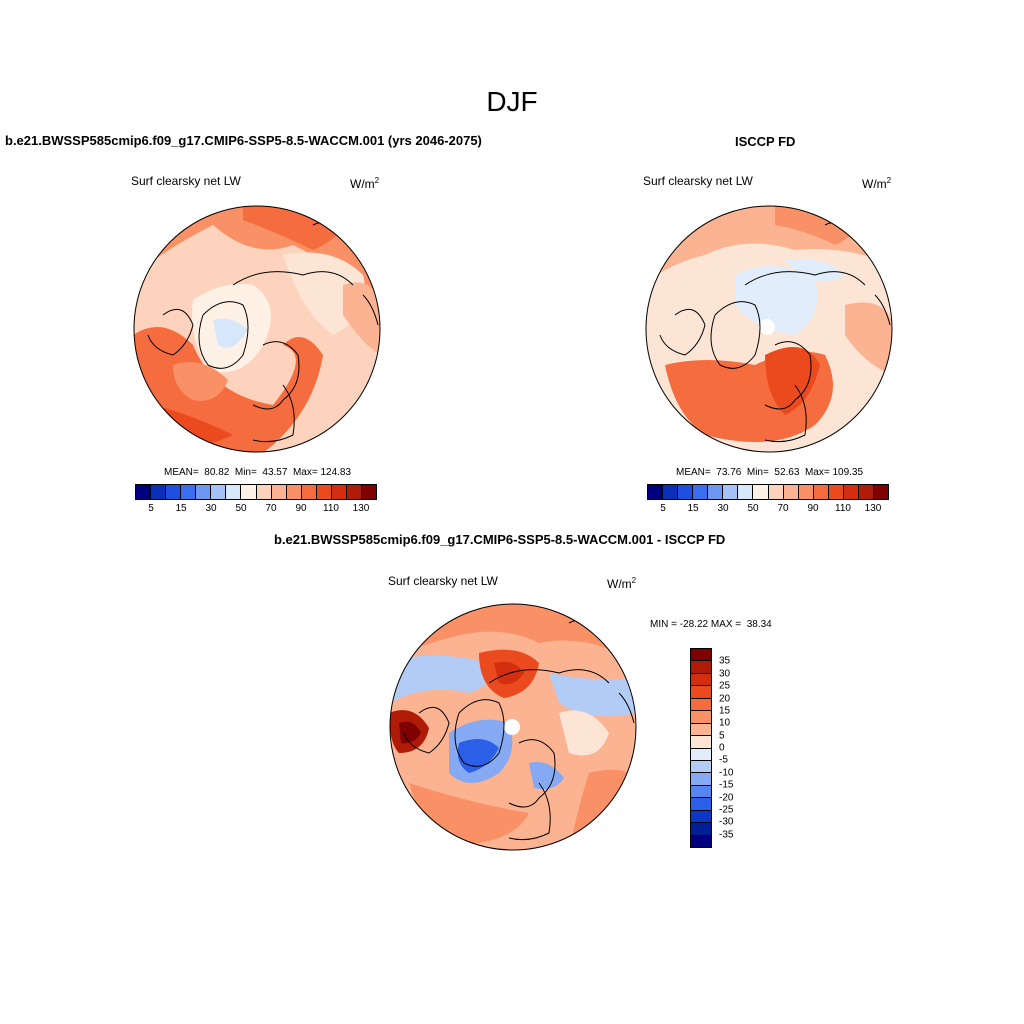  What do you see at coordinates (181, 508) in the screenshot?
I see `model-colorbar-tick-label: 15` at bounding box center [181, 508].